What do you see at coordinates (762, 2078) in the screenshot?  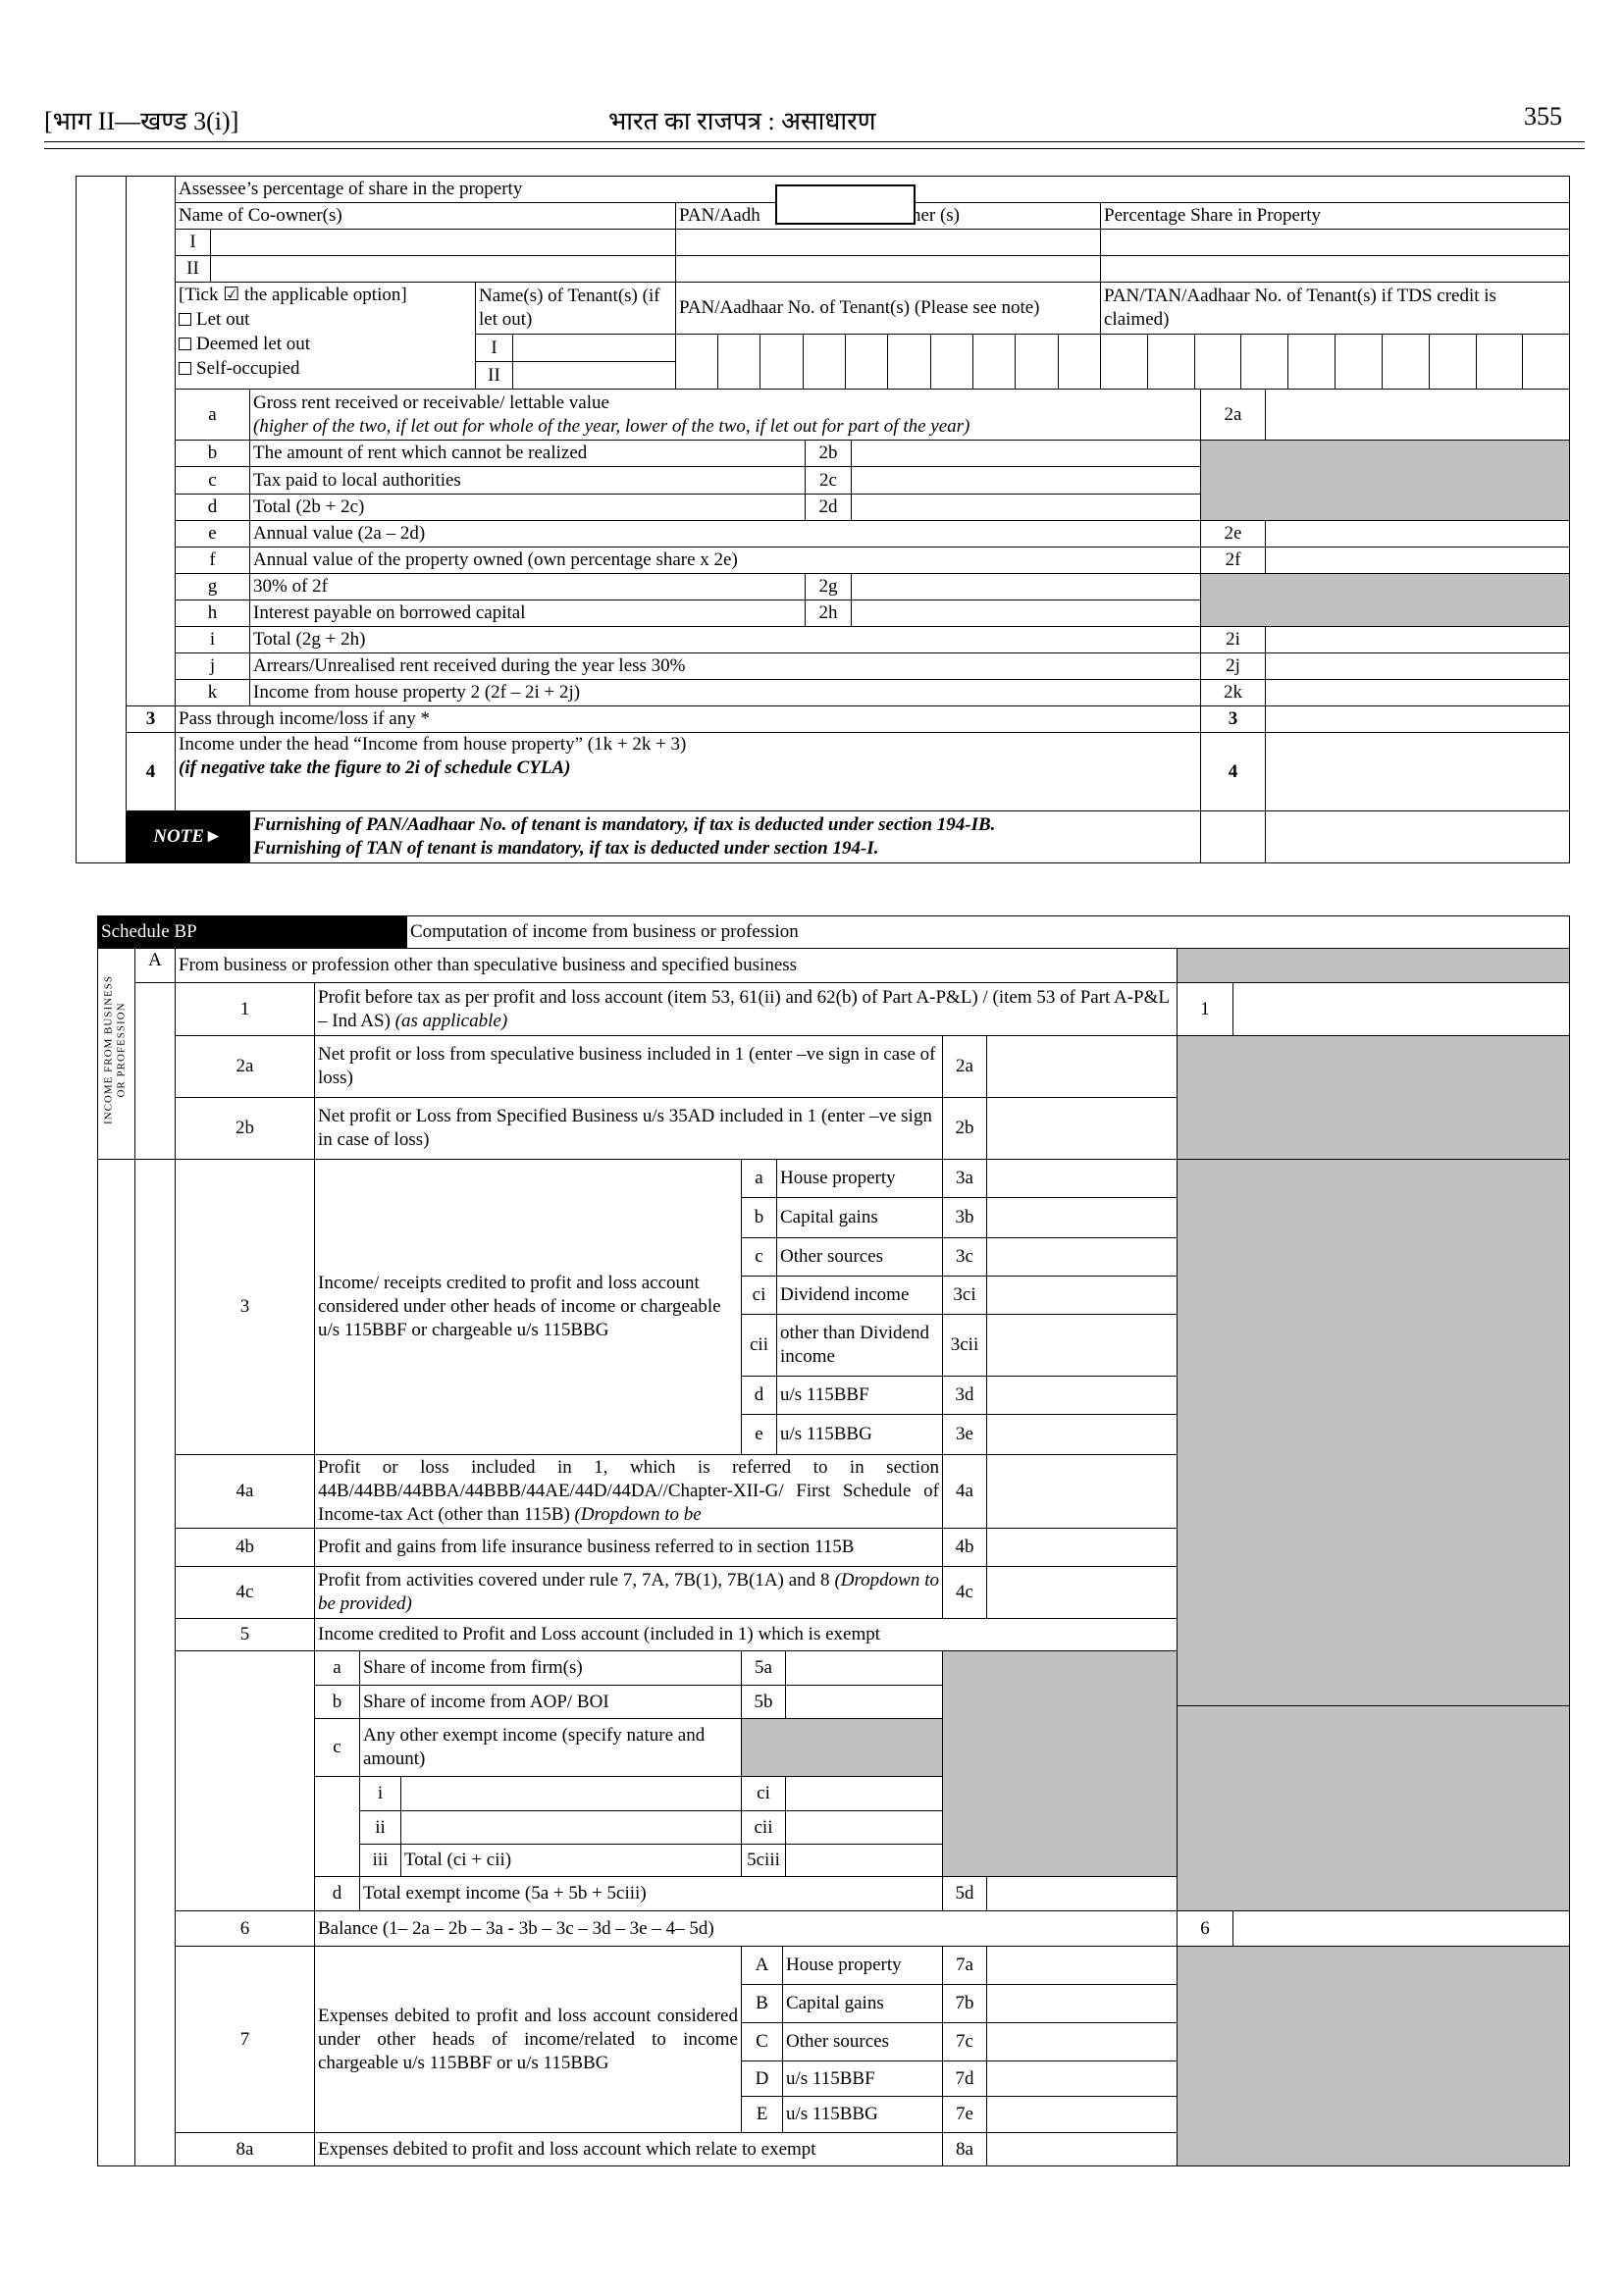 I see `text: D` at bounding box center [762, 2078].